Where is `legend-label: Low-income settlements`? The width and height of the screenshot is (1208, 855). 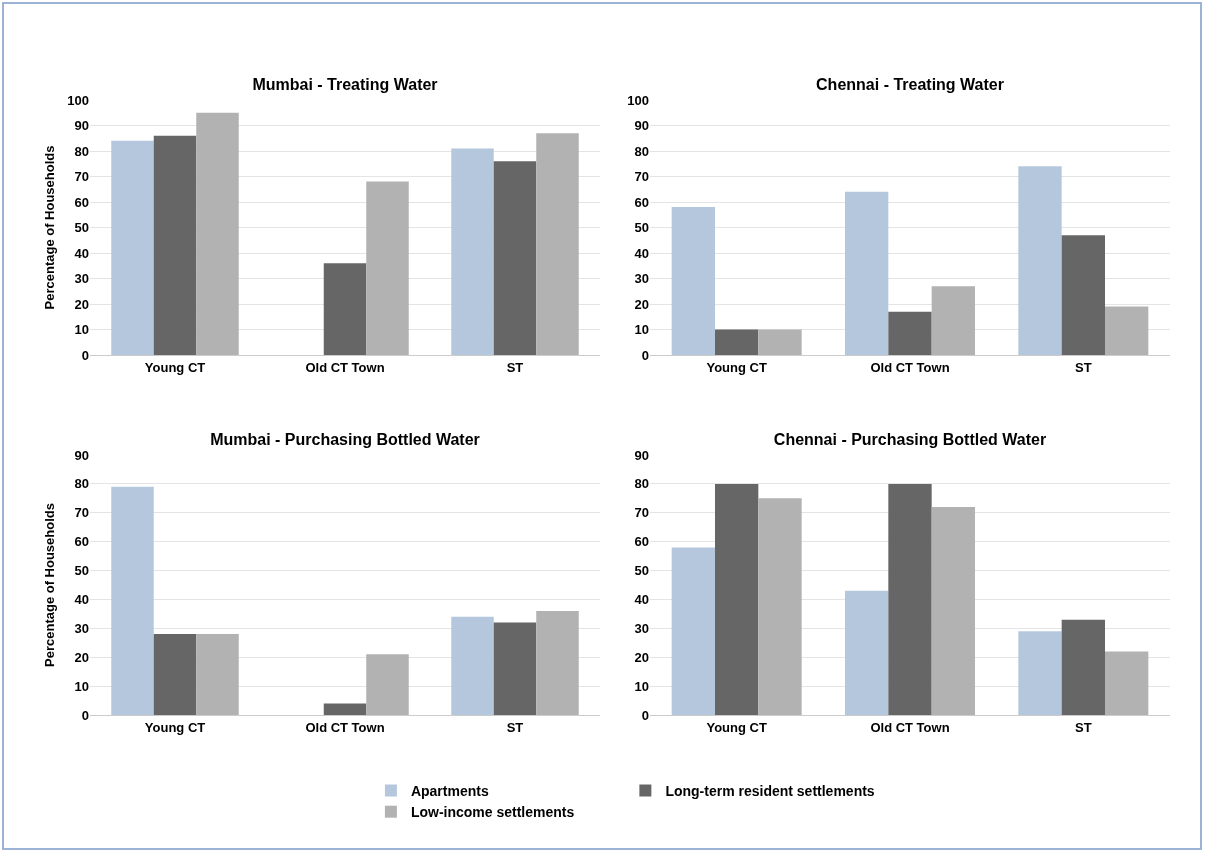
legend-label: Low-income settlements is located at coordinates (492, 812).